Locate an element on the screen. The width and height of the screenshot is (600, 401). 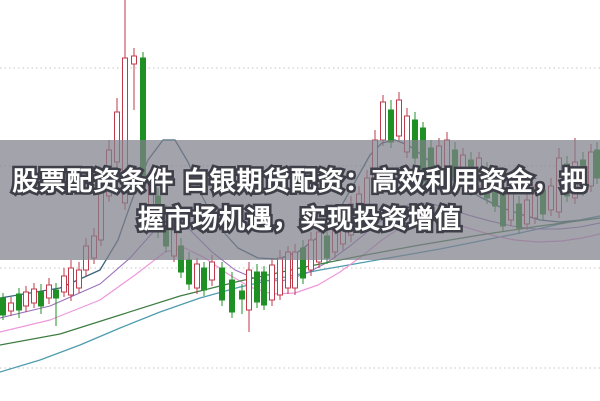
caption-line-1: 股票配资条件 白银期货配资：高效利用资金，把 is located at coordinates (299, 181).